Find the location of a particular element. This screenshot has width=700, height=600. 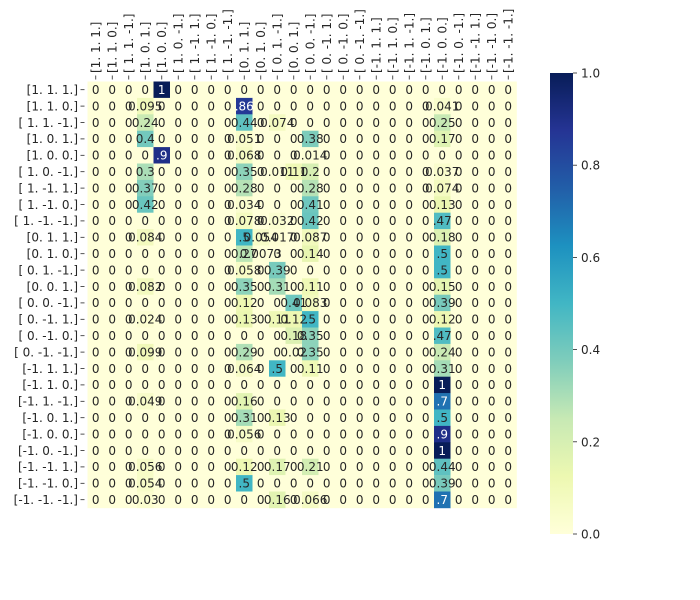

heatmap-cell-value: 0.037 is located at coordinates (442, 172).